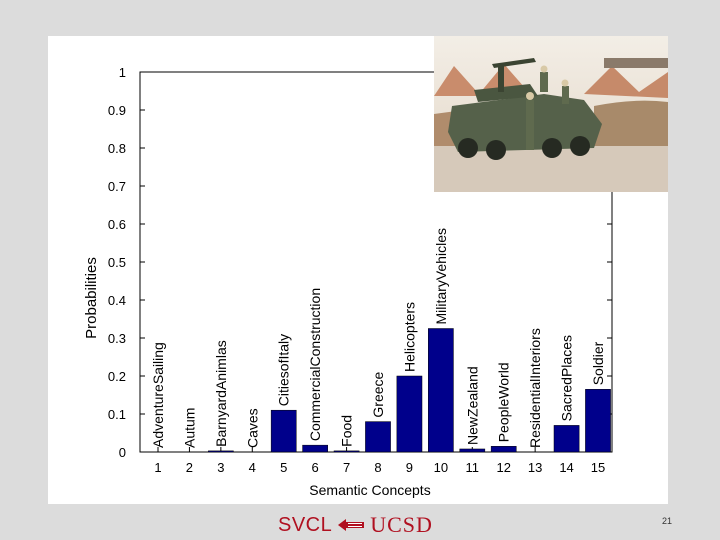 This screenshot has width=720, height=540. What do you see at coordinates (117, 414) in the screenshot?
I see `y-tick-label: 0.1` at bounding box center [117, 414].